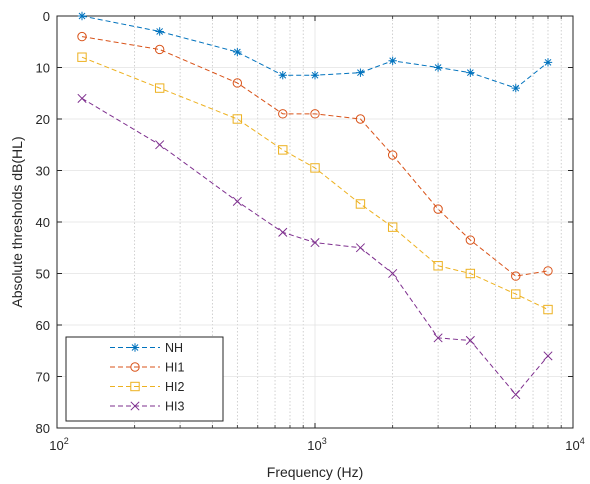 The image size is (590, 484). I want to click on y-tick-label: 70, so click(43, 377).